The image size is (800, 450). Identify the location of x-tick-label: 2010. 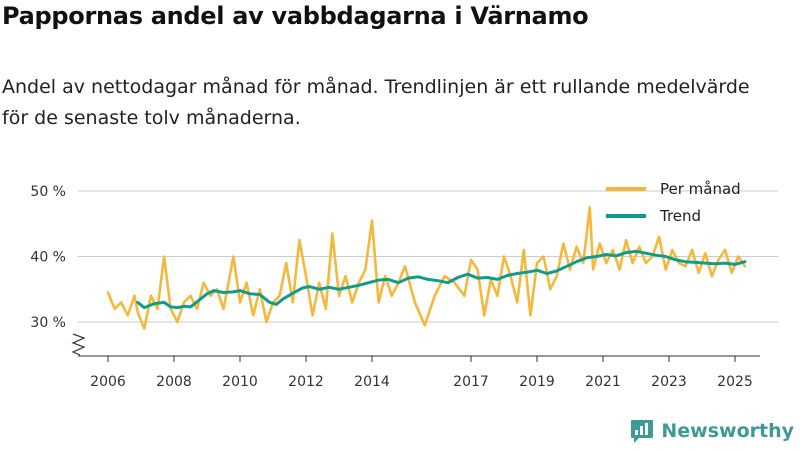
(240, 382).